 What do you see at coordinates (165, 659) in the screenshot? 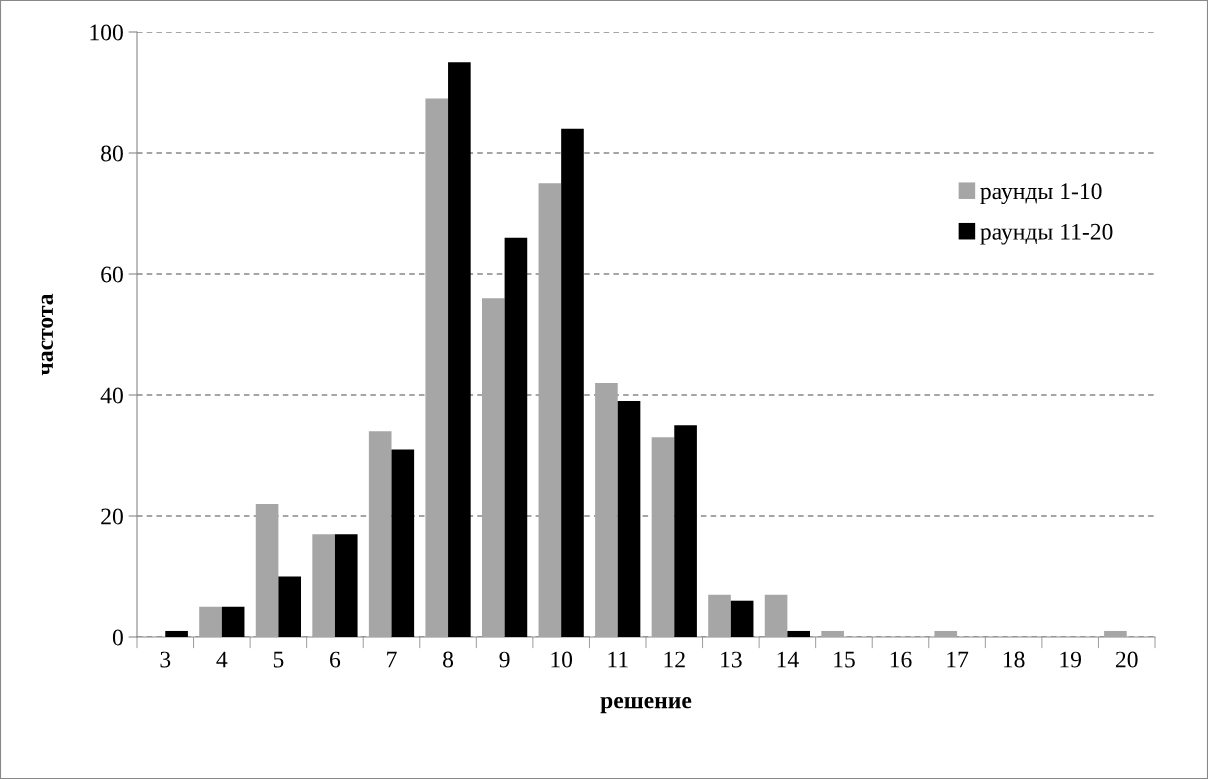
I see `x-tick-label: 3` at bounding box center [165, 659].